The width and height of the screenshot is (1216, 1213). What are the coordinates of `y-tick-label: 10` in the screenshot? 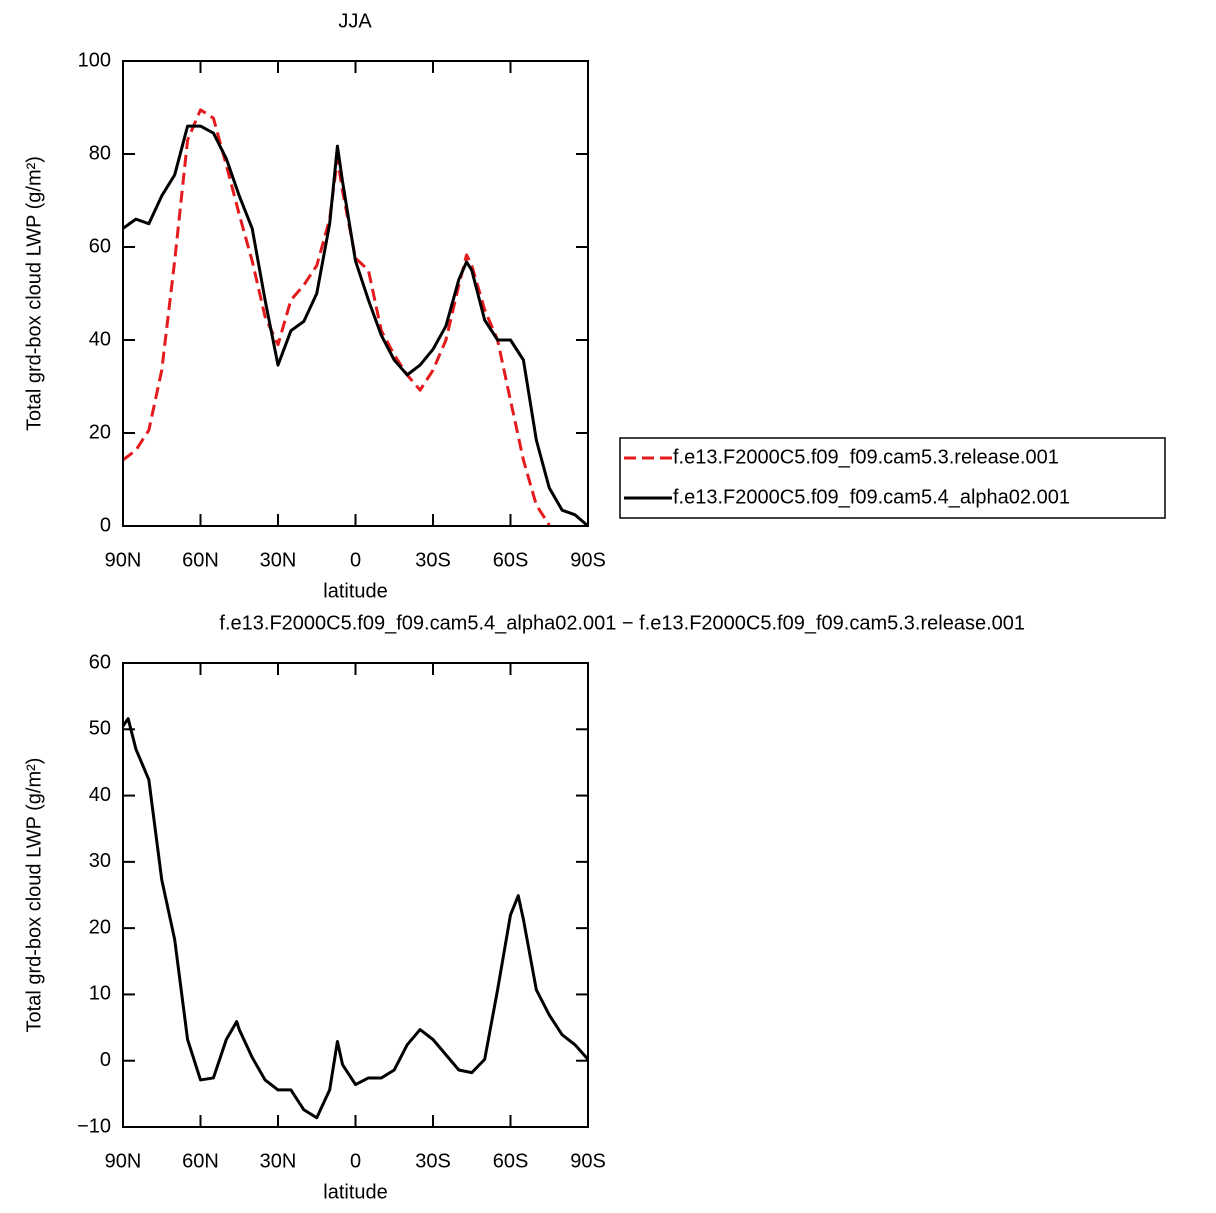 It's located at (100, 994).